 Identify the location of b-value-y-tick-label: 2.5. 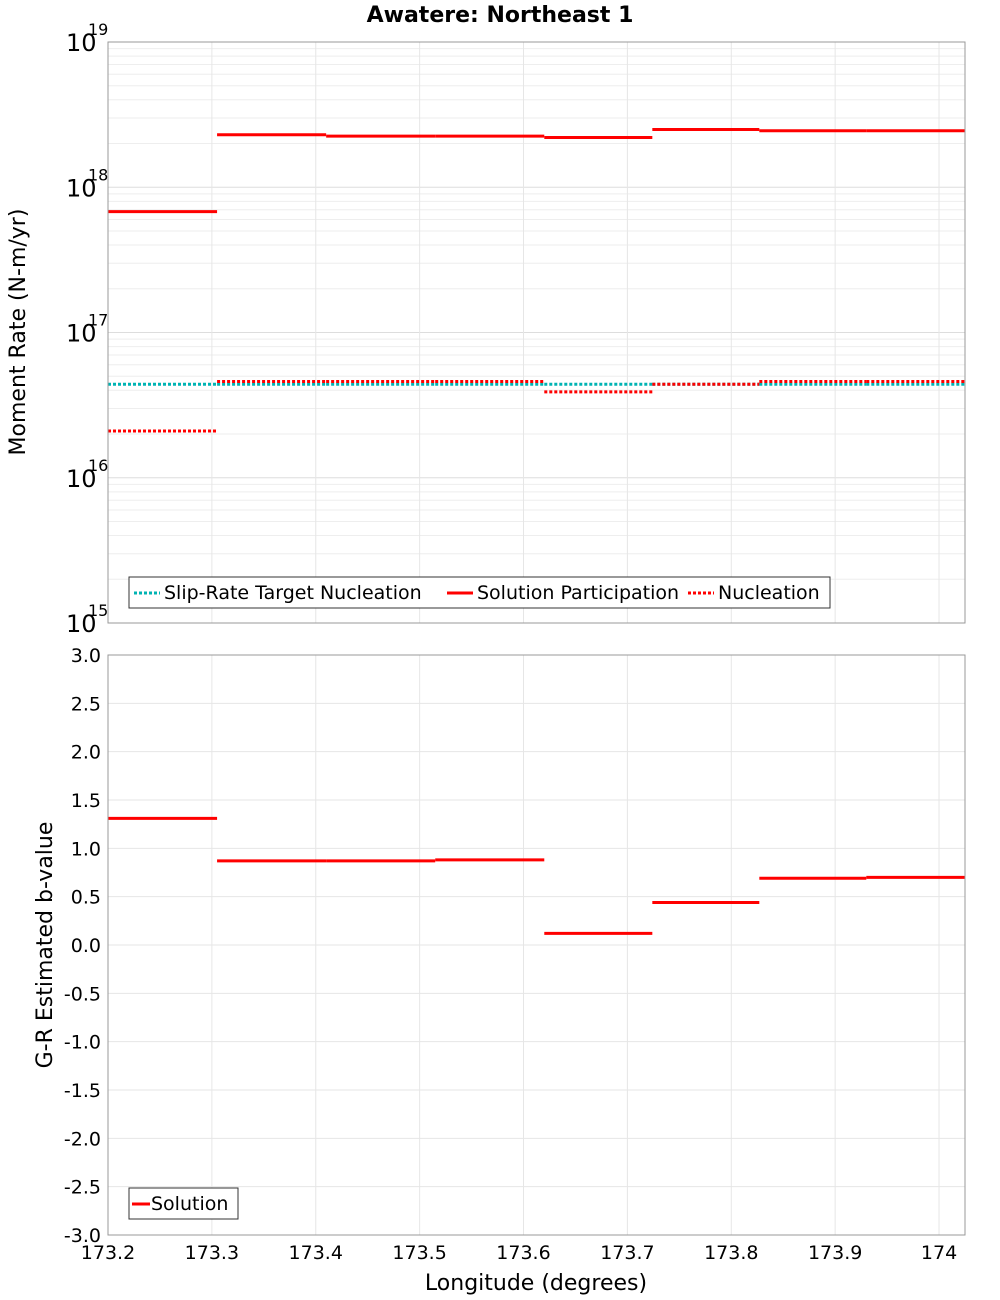
(86, 704).